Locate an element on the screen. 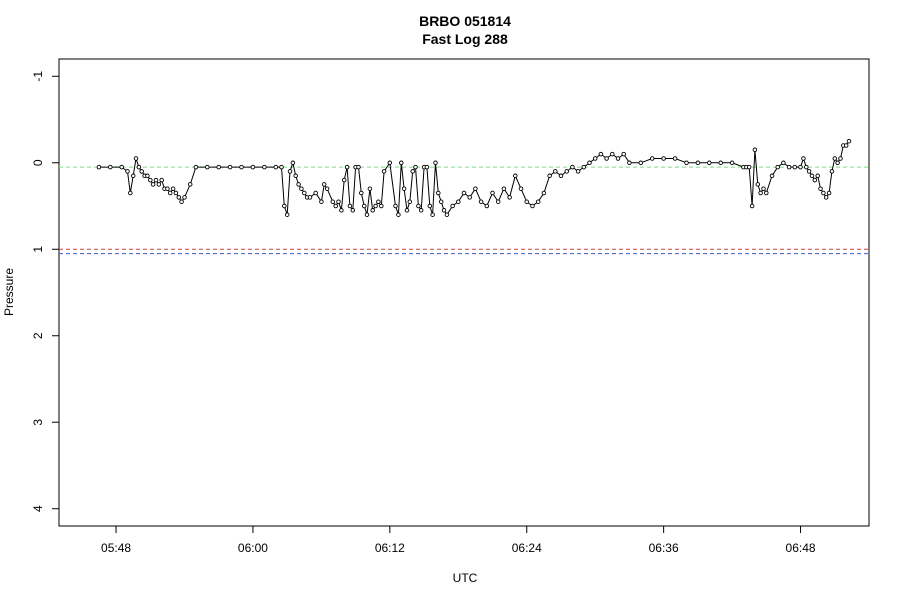 The height and width of the screenshot is (600, 900). y-tick-label: 4 is located at coordinates (38, 508).